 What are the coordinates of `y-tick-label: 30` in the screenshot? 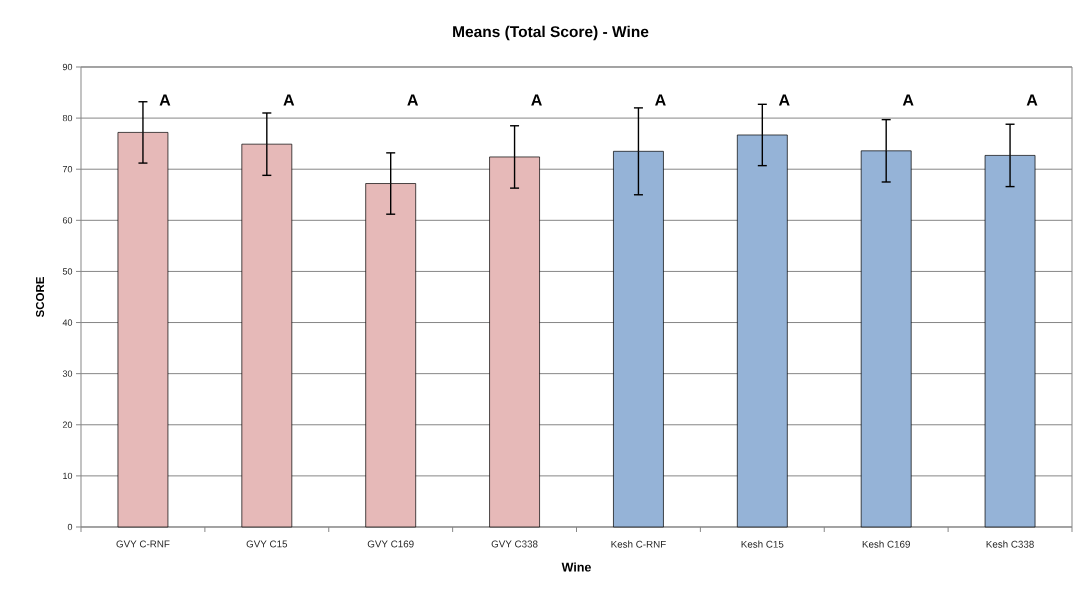 It's located at (67, 373).